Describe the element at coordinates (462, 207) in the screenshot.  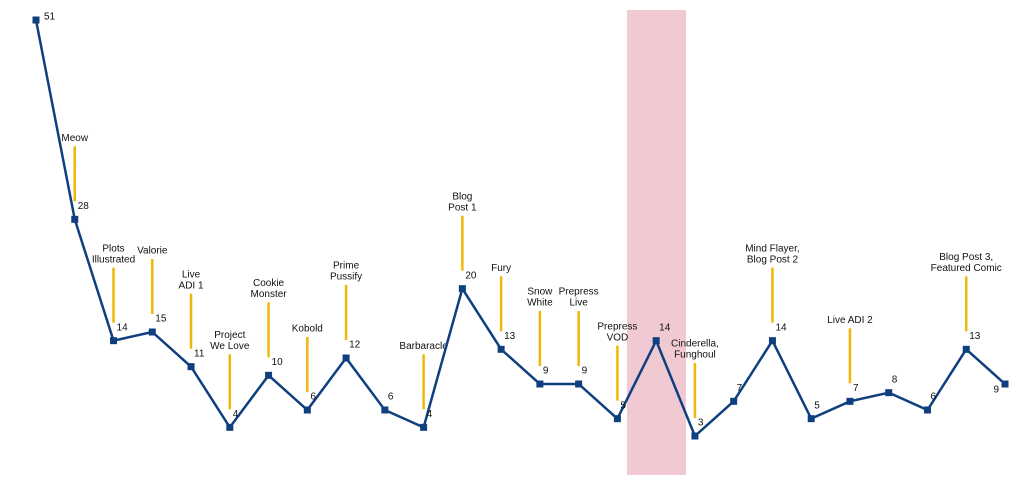
I see `annotation-text: Post 1` at that location.